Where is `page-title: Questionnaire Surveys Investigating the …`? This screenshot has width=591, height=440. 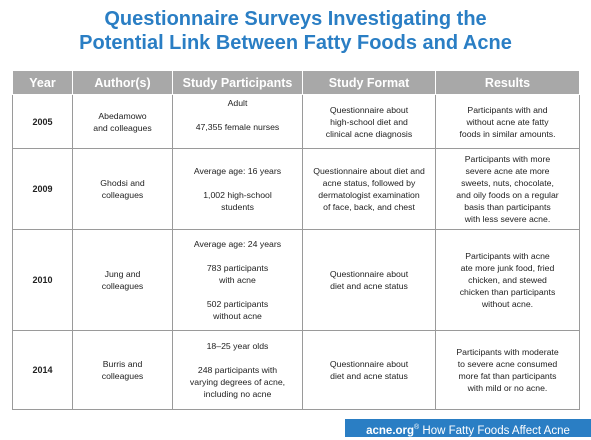
page-title: Questionnaire Surveys Investigating the … is located at coordinates (295, 31).